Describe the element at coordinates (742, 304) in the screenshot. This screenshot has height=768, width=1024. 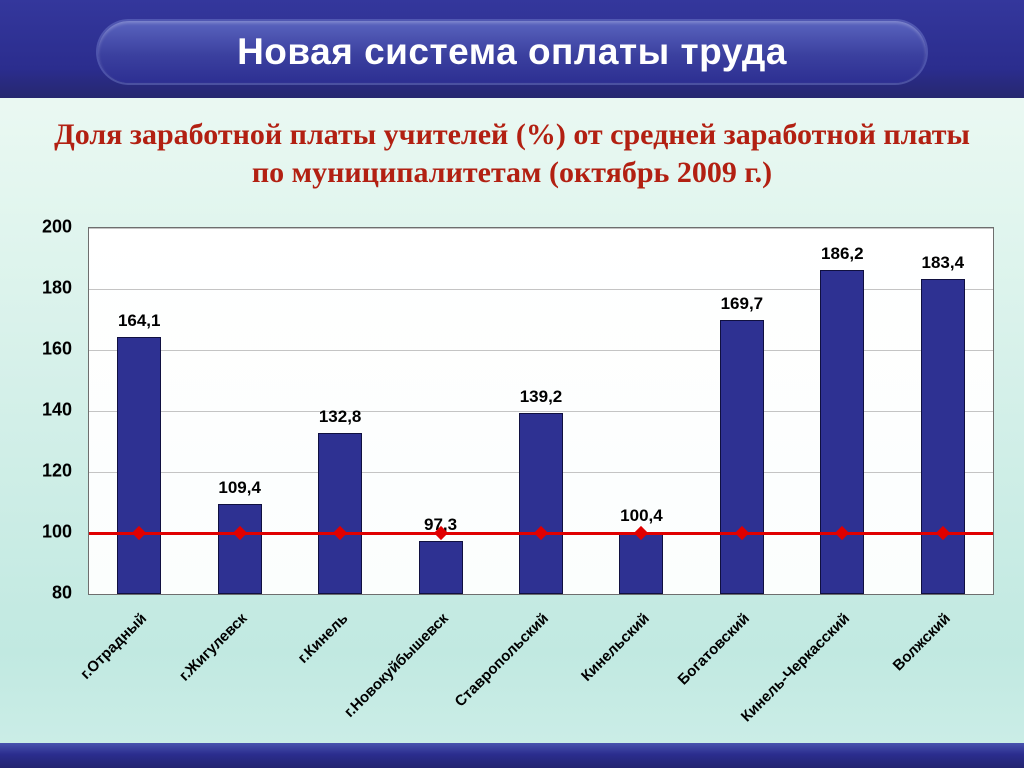
I see `bar-value-label: 169,7` at that location.